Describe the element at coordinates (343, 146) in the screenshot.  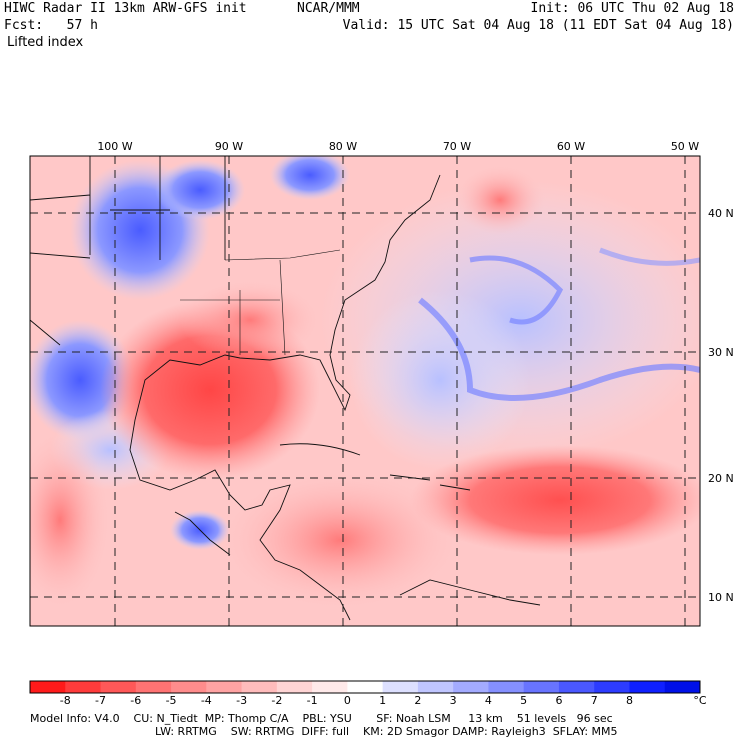
I see `lon-label: 80 W` at that location.